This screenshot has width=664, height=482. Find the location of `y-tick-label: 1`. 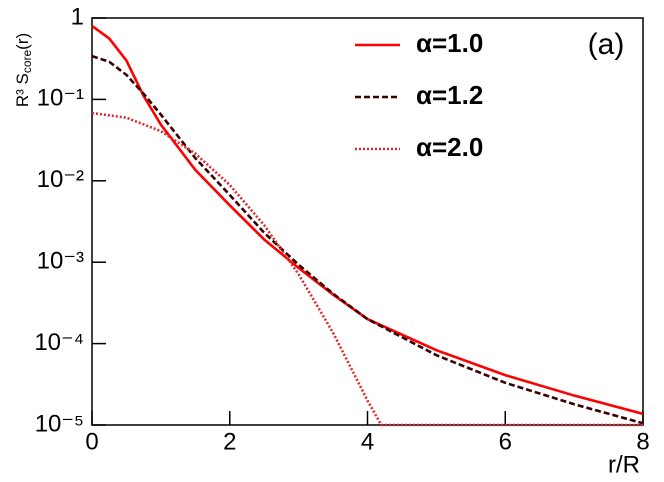

y-tick-label: 1 is located at coordinates (77, 16).